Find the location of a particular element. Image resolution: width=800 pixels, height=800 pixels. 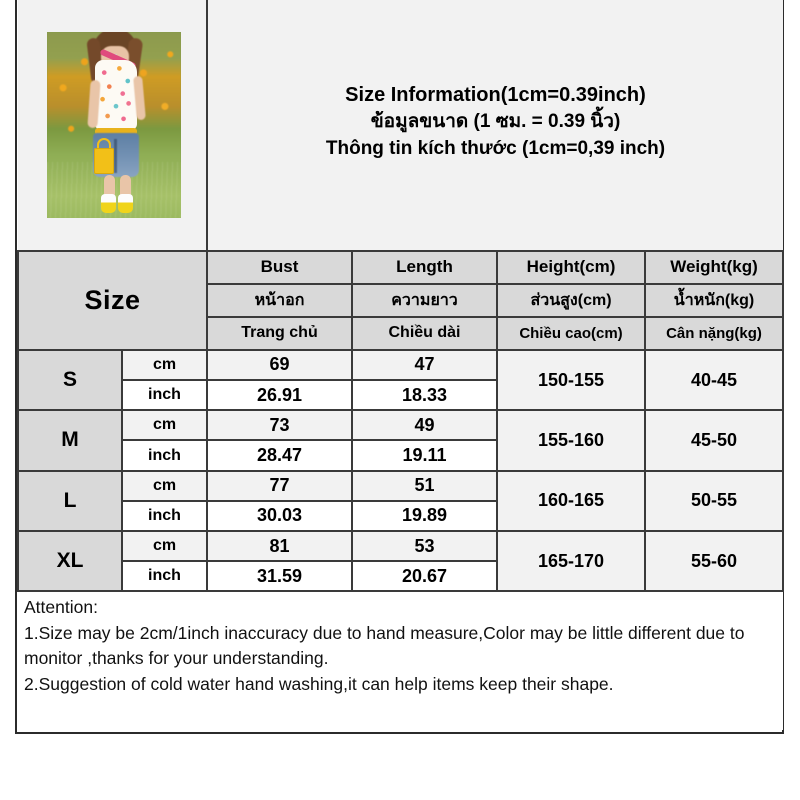

column-header-height-th: ส่วนสูง(cm) is located at coordinates (571, 300).